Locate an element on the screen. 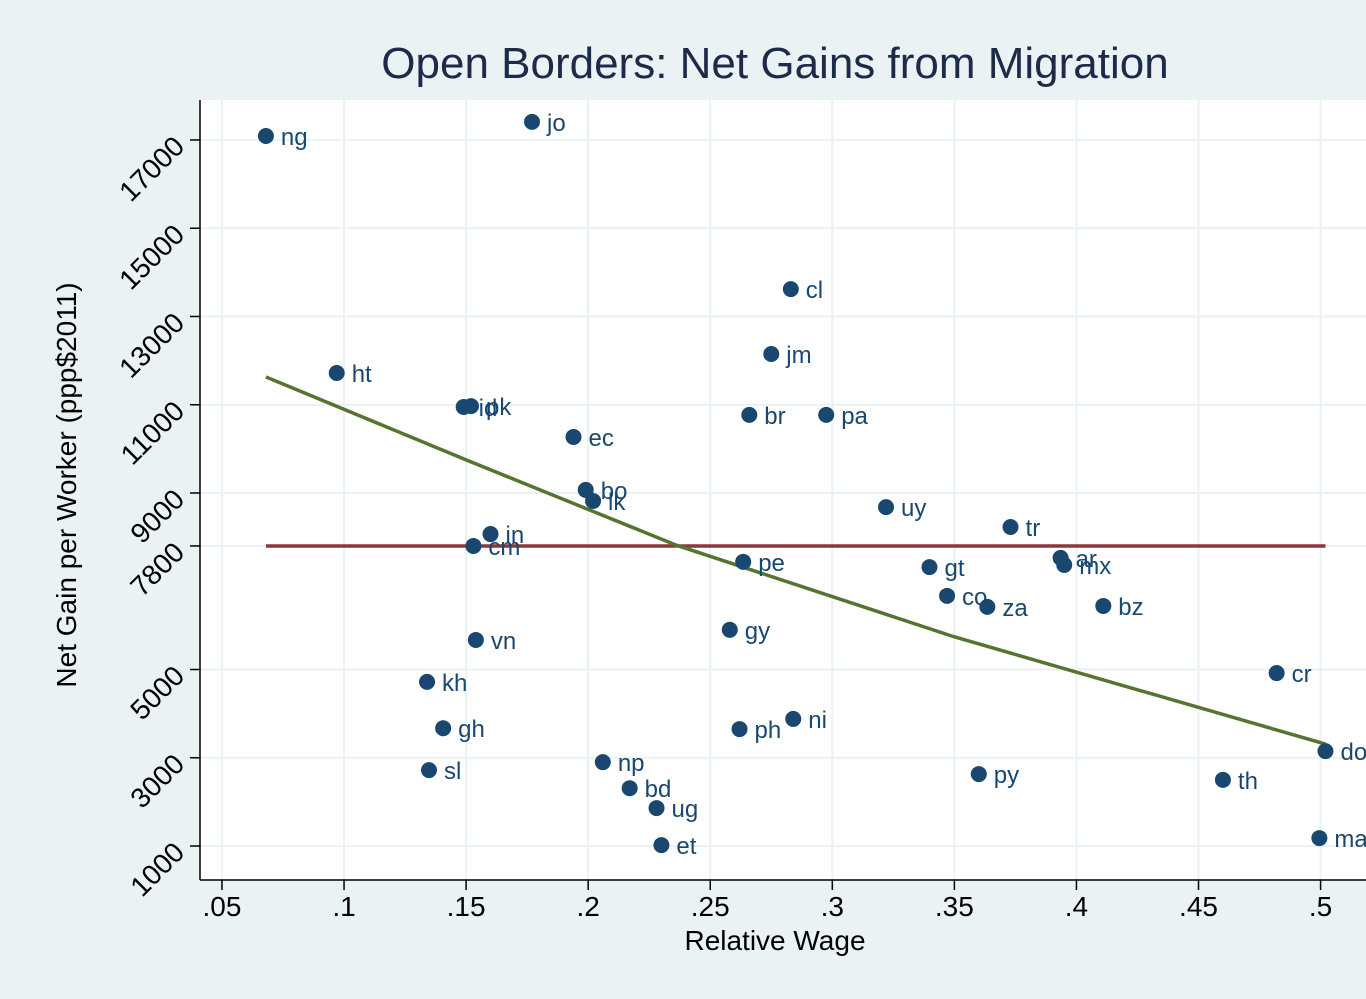 Image resolution: width=1366 pixels, height=999 pixels. point-label: tr is located at coordinates (1033, 528).